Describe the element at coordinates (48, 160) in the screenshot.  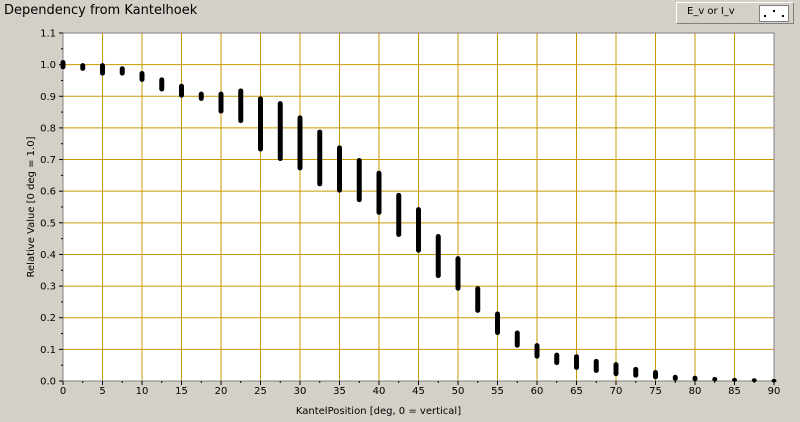
I see `y-tick-label: 0.7` at that location.